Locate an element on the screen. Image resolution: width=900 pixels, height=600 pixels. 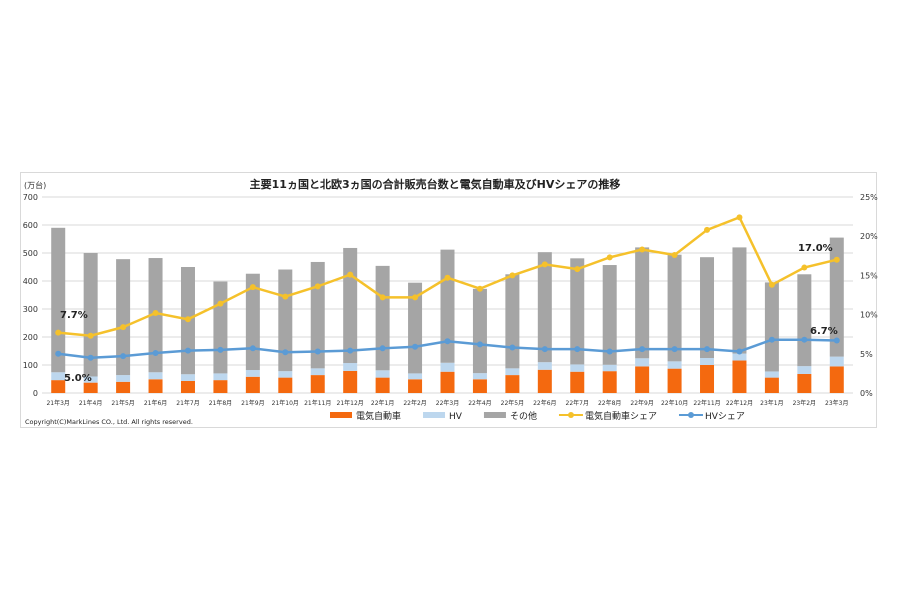
y-tick-label: 400 is located at coordinates (30, 281).